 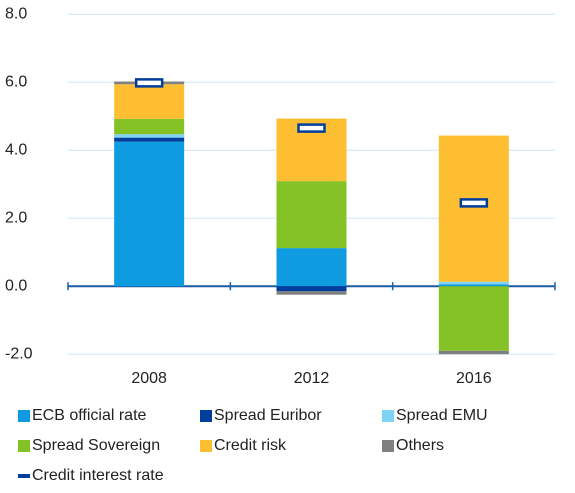 What do you see at coordinates (149, 378) in the screenshot?
I see `x-tick-label: 2008` at bounding box center [149, 378].